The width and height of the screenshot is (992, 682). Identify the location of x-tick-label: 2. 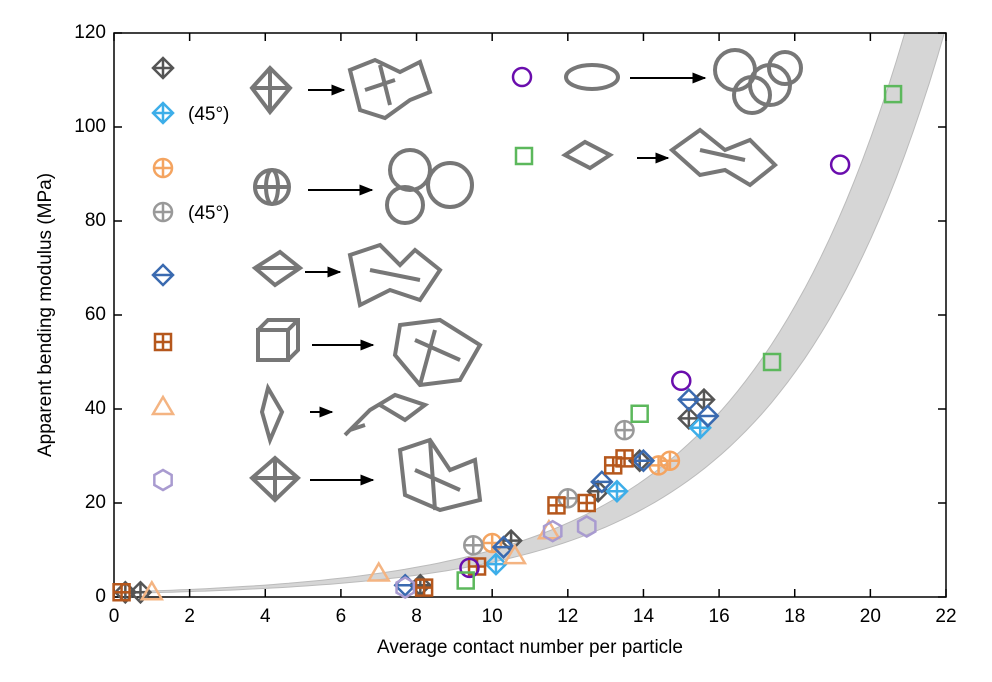
(189, 616).